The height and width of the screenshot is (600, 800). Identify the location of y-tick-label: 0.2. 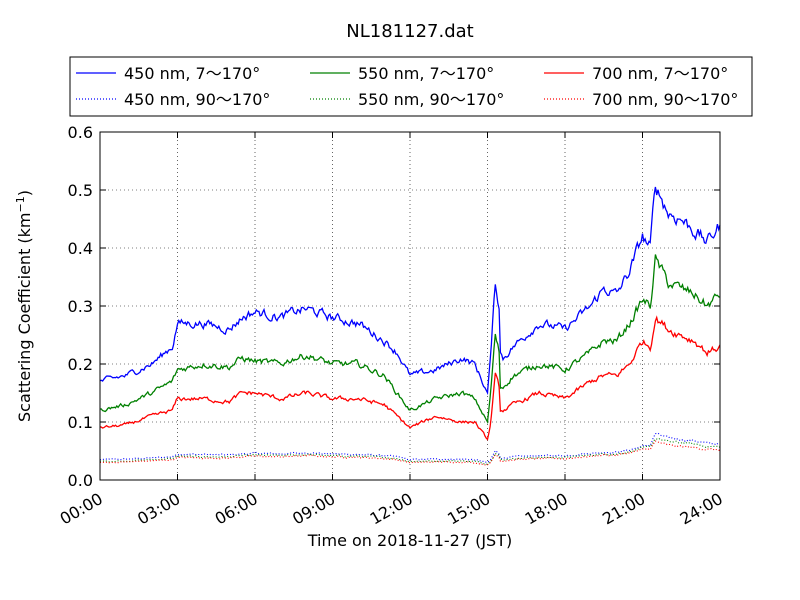
(80, 364).